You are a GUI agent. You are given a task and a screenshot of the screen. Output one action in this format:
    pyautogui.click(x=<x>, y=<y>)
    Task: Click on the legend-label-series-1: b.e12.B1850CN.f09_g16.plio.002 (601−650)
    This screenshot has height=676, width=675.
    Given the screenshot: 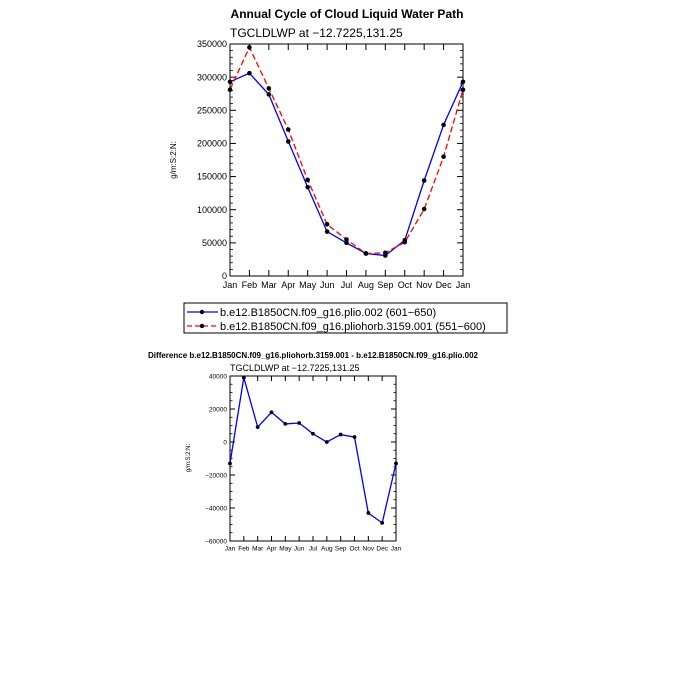 What is the action you would take?
    pyautogui.click(x=328, y=313)
    